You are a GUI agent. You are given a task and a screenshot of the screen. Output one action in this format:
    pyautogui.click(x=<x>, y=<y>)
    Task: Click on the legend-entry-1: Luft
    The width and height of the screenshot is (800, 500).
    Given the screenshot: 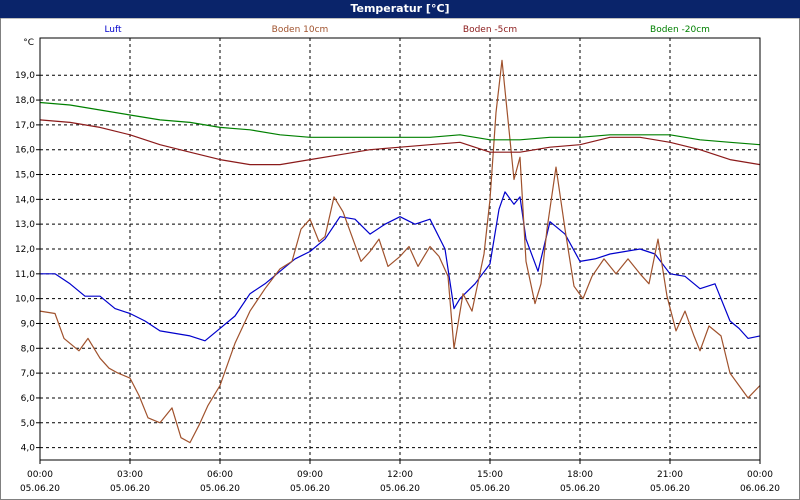 What is the action you would take?
    pyautogui.click(x=113, y=30)
    